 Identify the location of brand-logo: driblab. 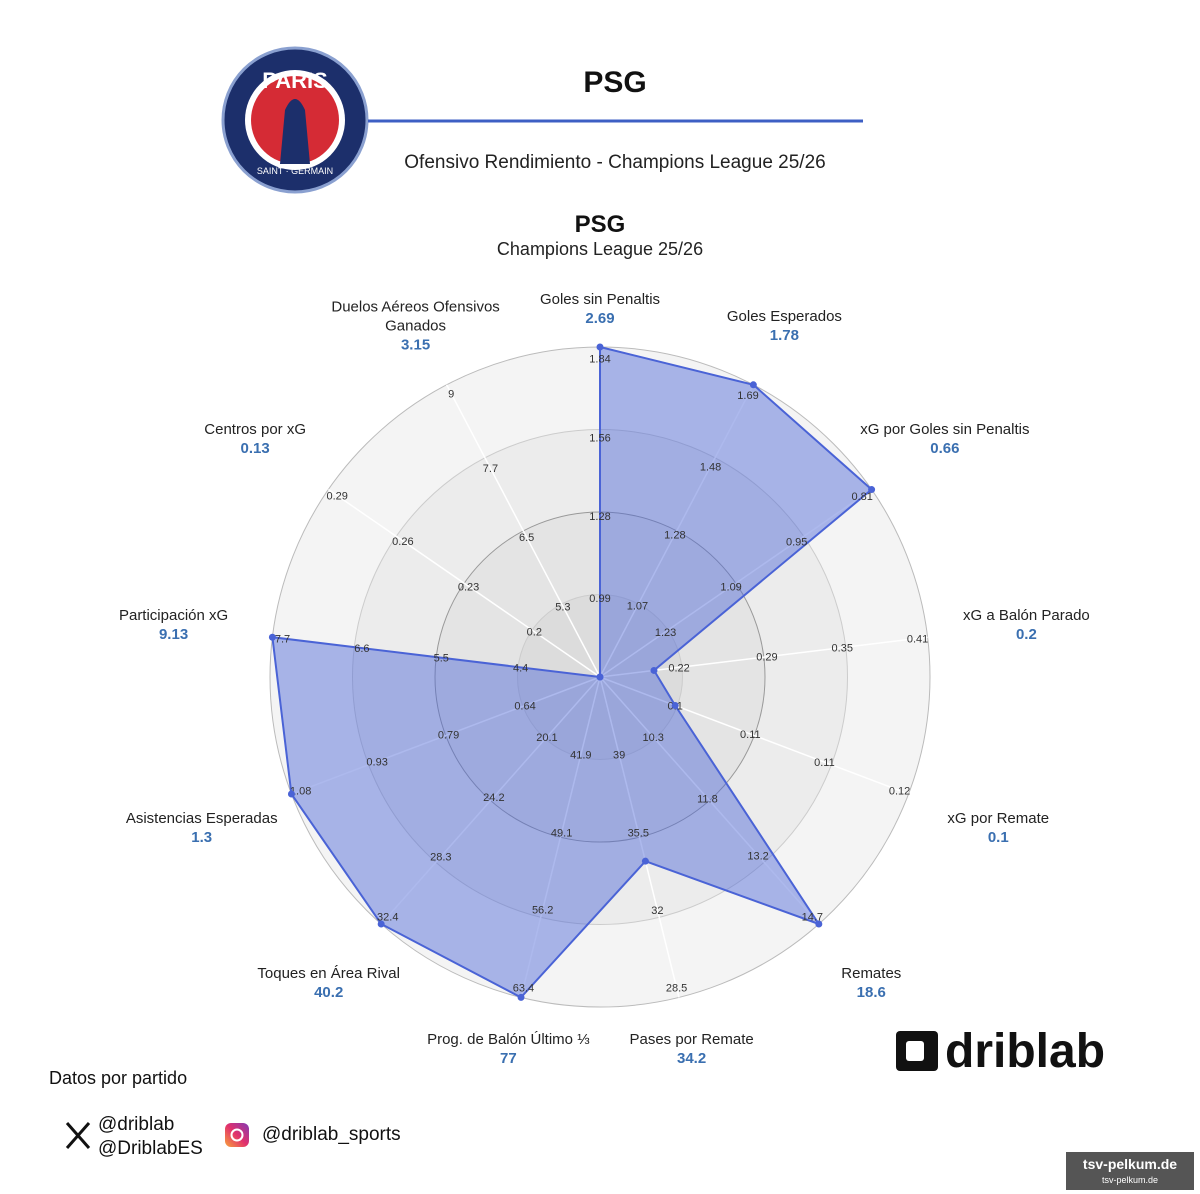
(1000, 1051).